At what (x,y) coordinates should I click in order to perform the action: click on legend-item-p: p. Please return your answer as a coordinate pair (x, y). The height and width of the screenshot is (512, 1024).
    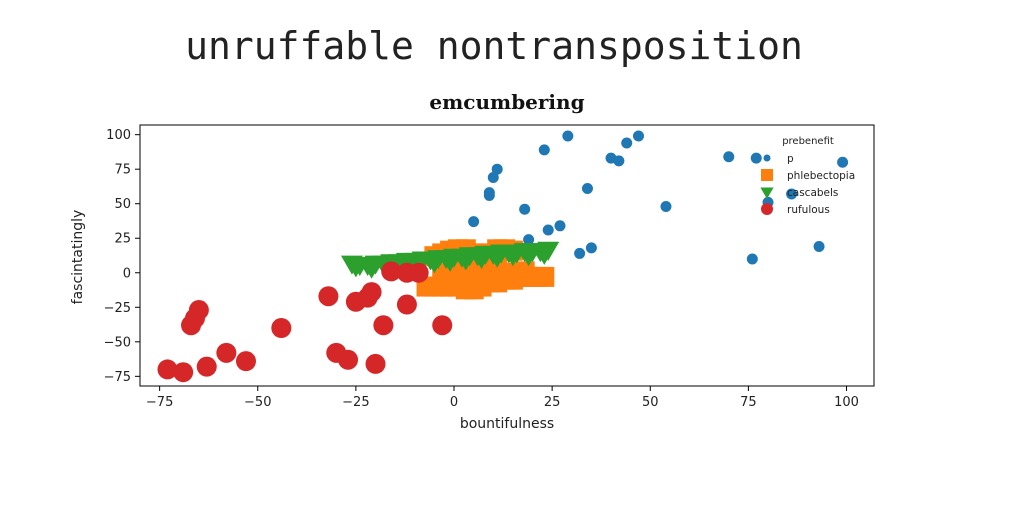
    Looking at the image, I should click on (778, 159).